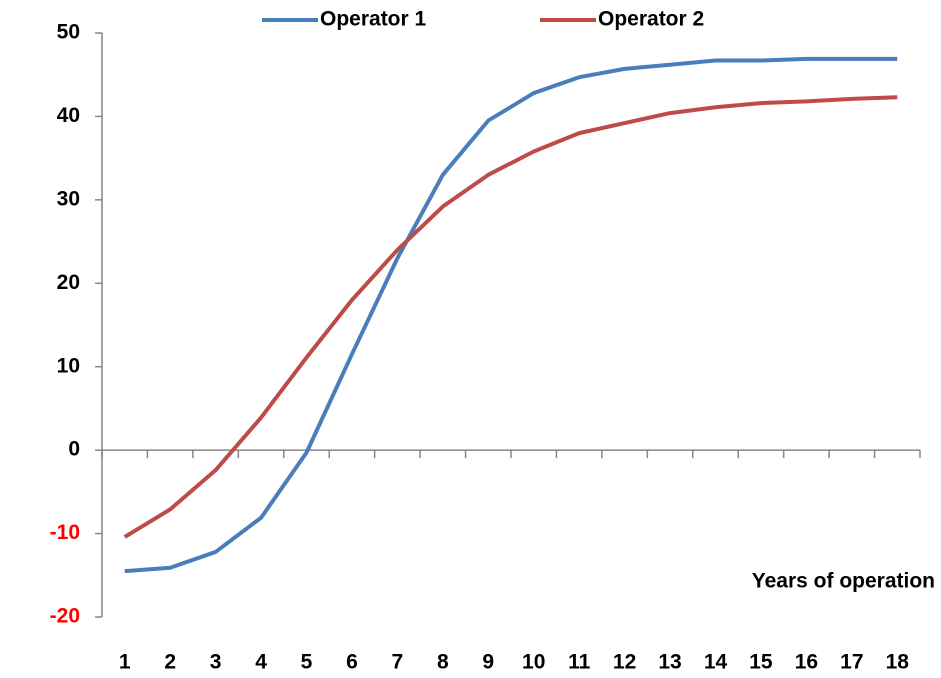 The height and width of the screenshot is (678, 941). I want to click on y-tick-label: 50, so click(68, 32).